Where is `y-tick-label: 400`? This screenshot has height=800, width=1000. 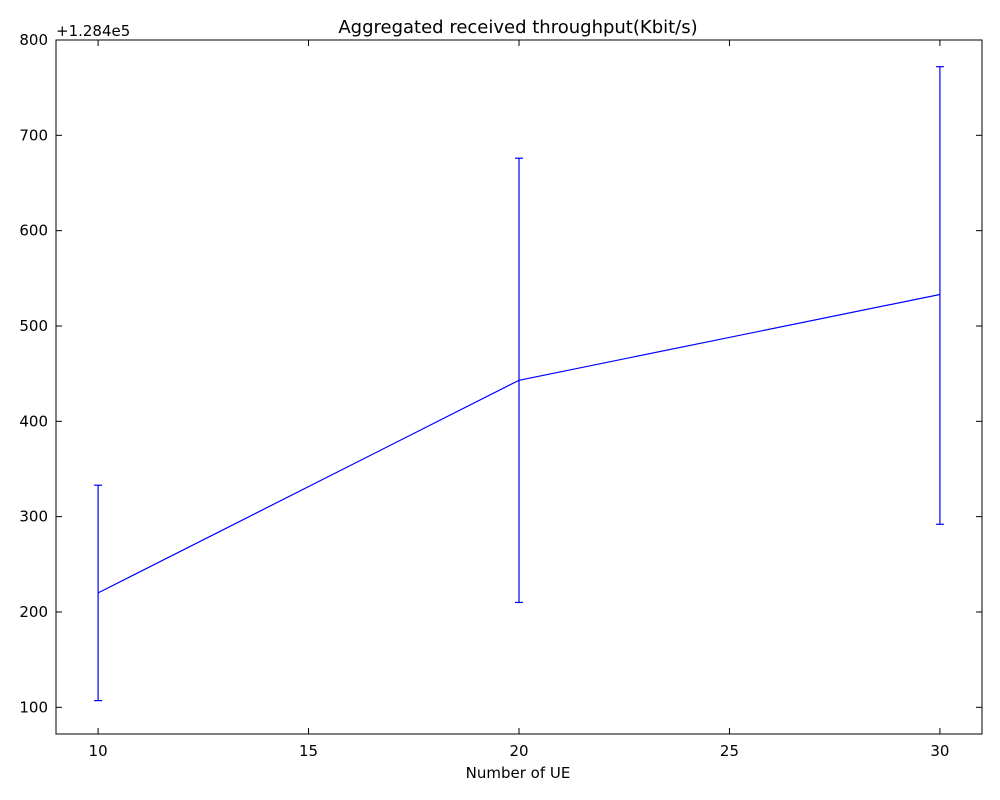 y-tick-label: 400 is located at coordinates (33, 421).